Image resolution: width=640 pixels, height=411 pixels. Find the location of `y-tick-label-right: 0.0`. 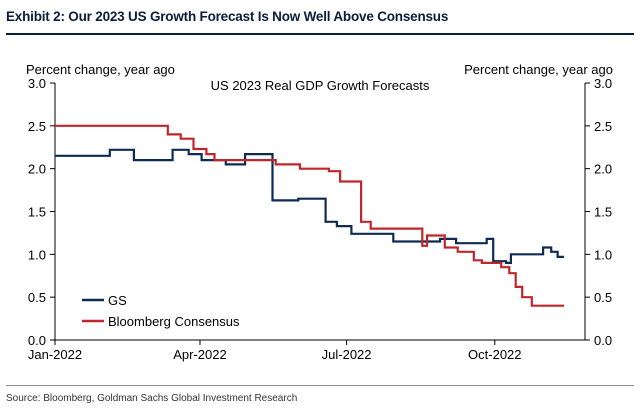

y-tick-label-right: 0.0 is located at coordinates (603, 340).